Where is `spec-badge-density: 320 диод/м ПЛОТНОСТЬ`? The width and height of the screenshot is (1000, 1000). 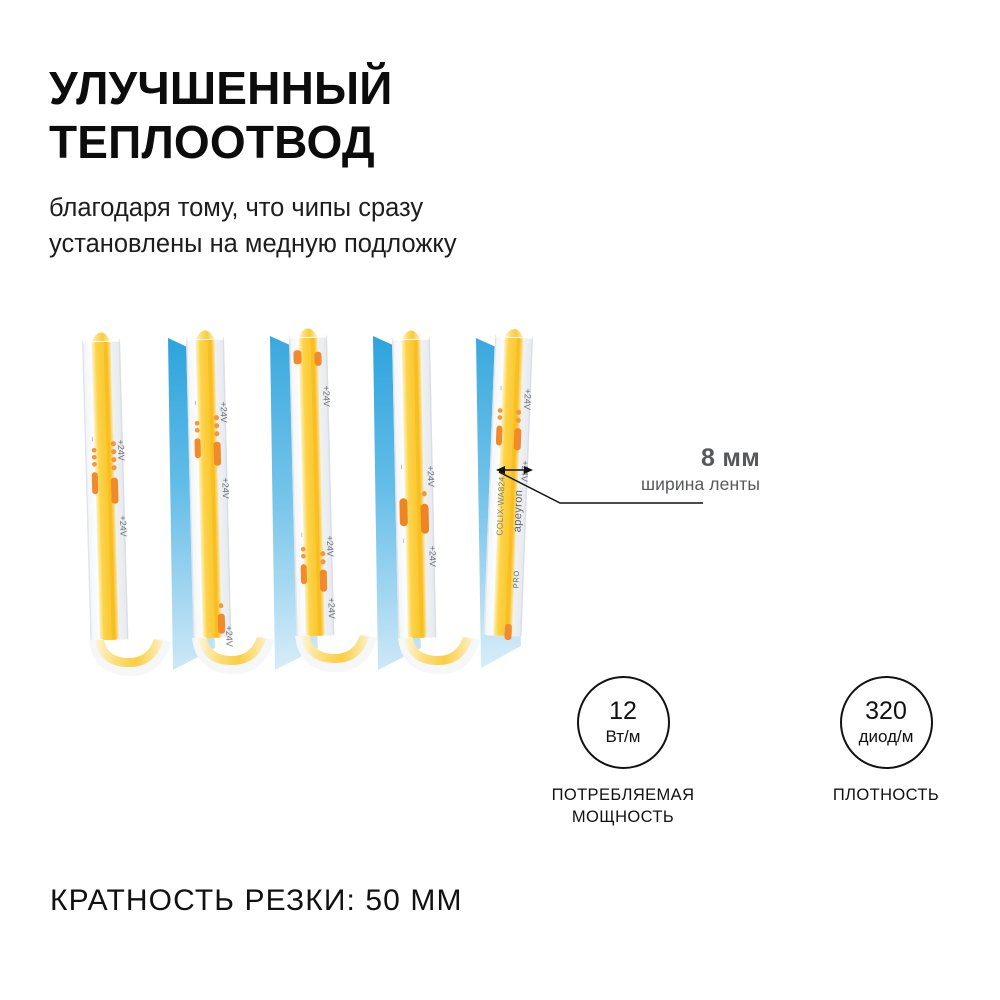 spec-badge-density: 320 диод/м ПЛОТНОСТЬ is located at coordinates (886, 741).